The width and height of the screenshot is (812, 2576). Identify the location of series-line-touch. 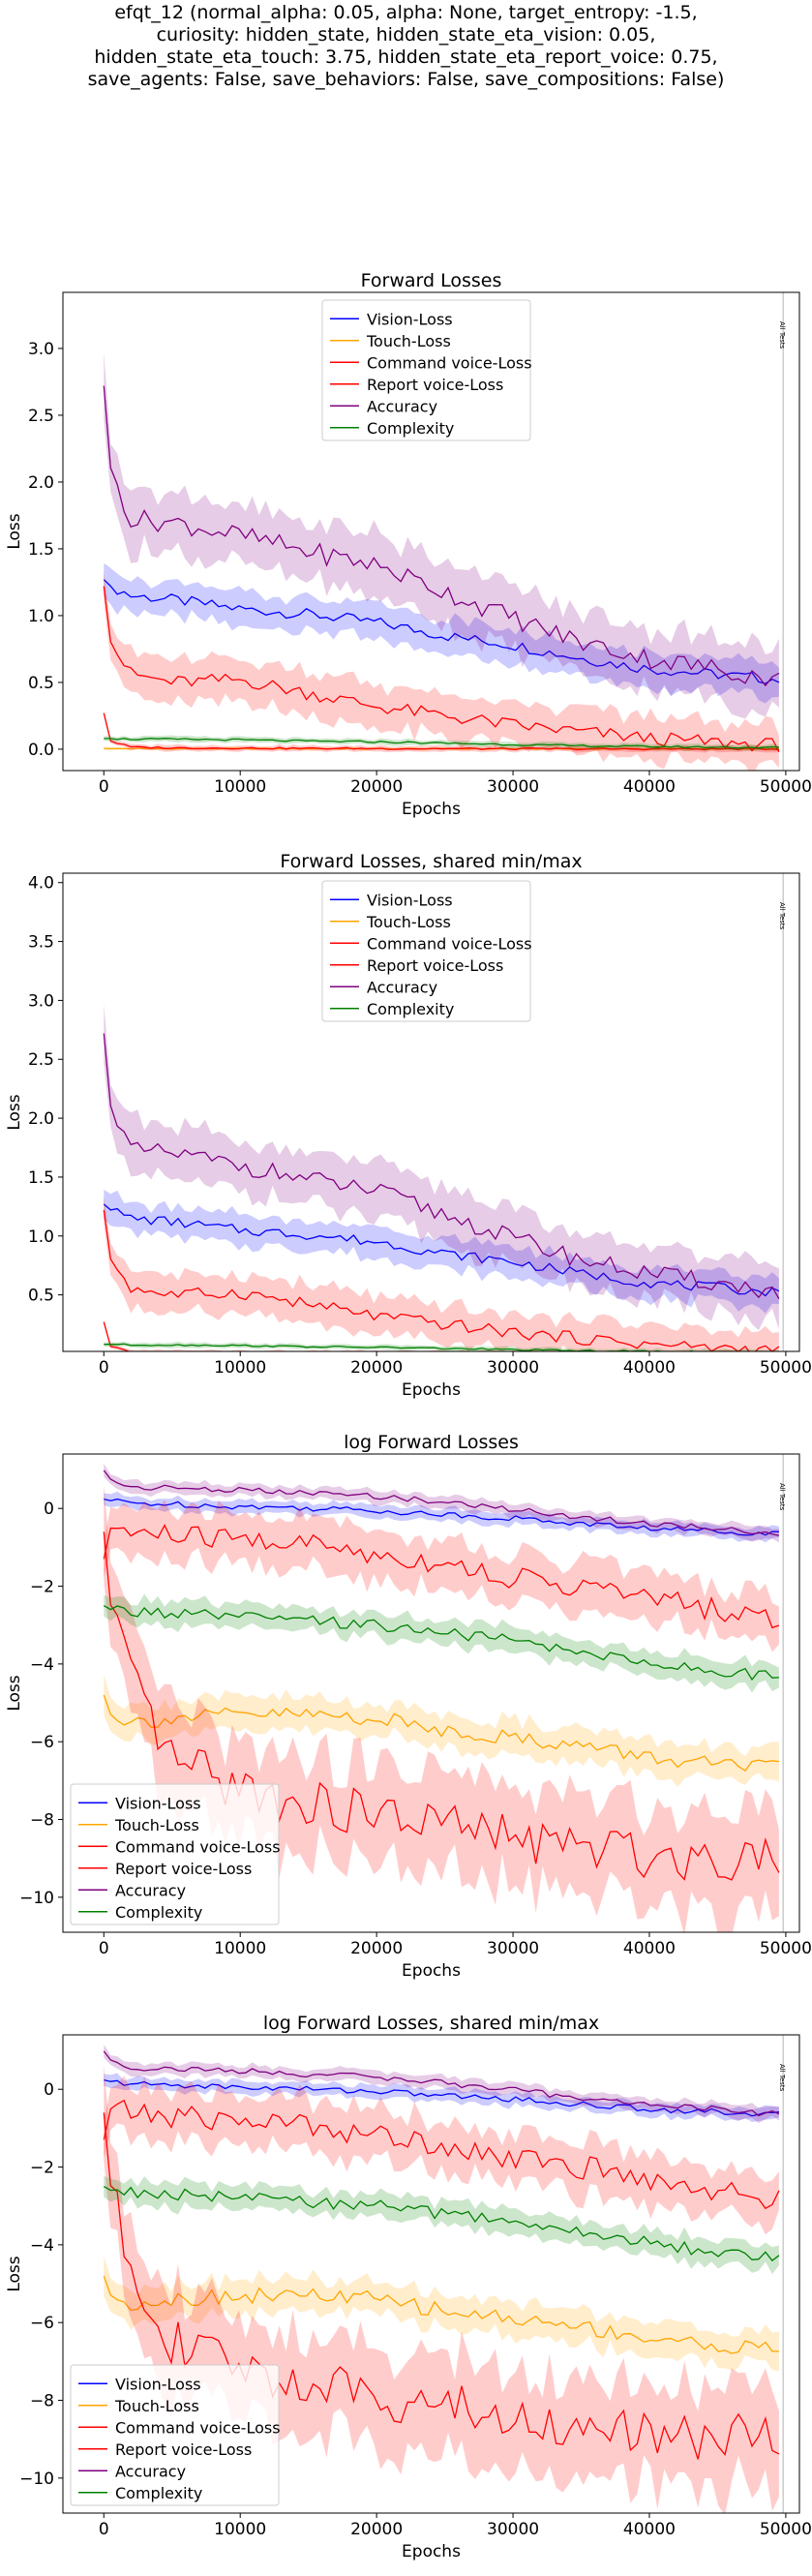
(441, 2314).